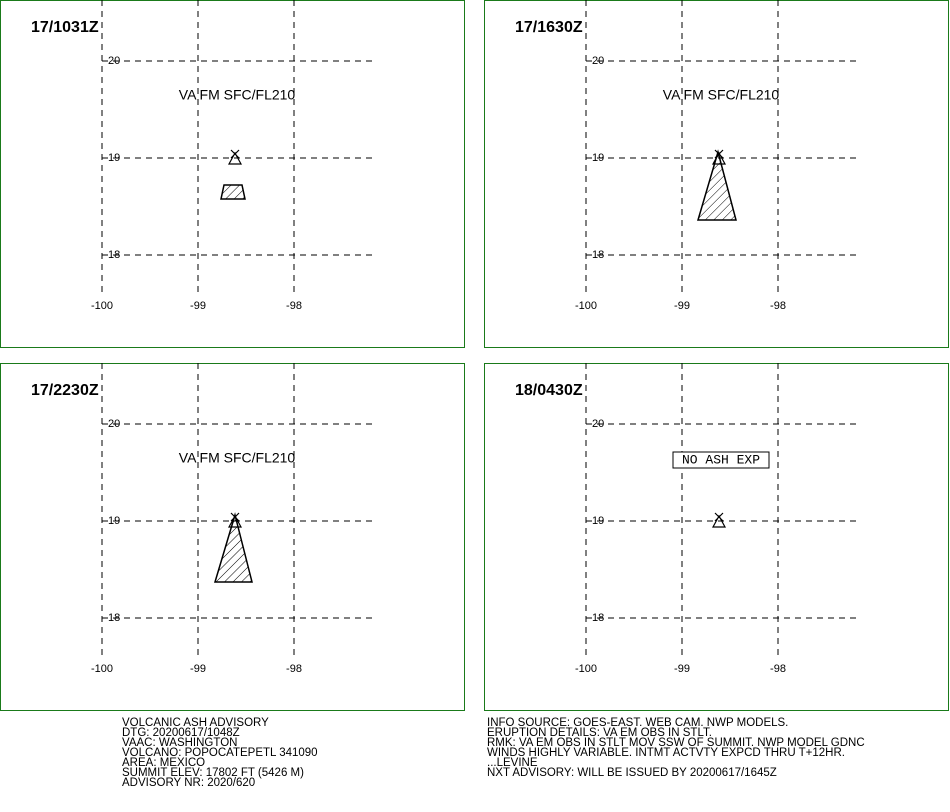 The height and width of the screenshot is (812, 950). I want to click on footer-left-line: VAAC: WASHINGTON, so click(179, 743).